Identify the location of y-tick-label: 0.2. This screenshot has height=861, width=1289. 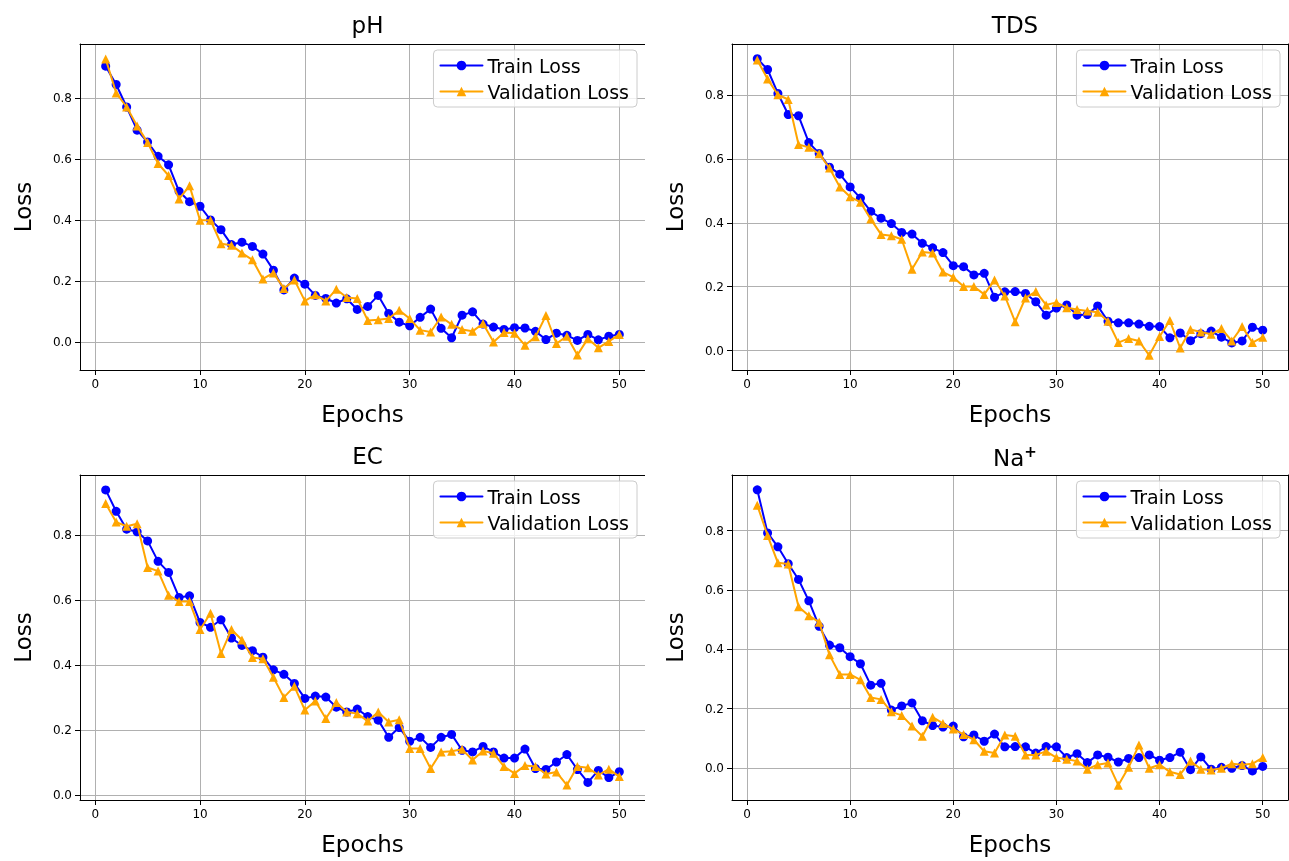
(714, 708).